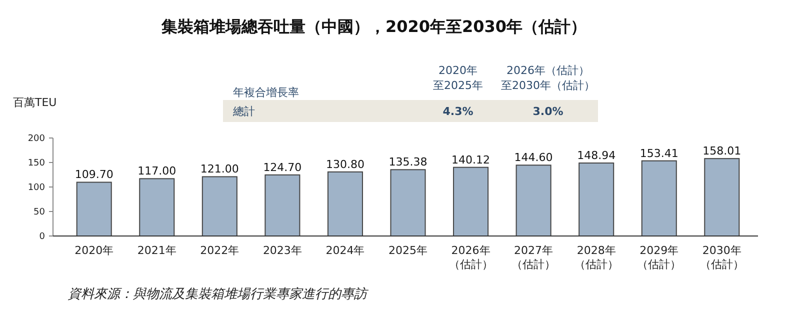 This screenshot has width=788, height=316. What do you see at coordinates (37, 188) in the screenshot?
I see `y-tick-label: 100` at bounding box center [37, 188].